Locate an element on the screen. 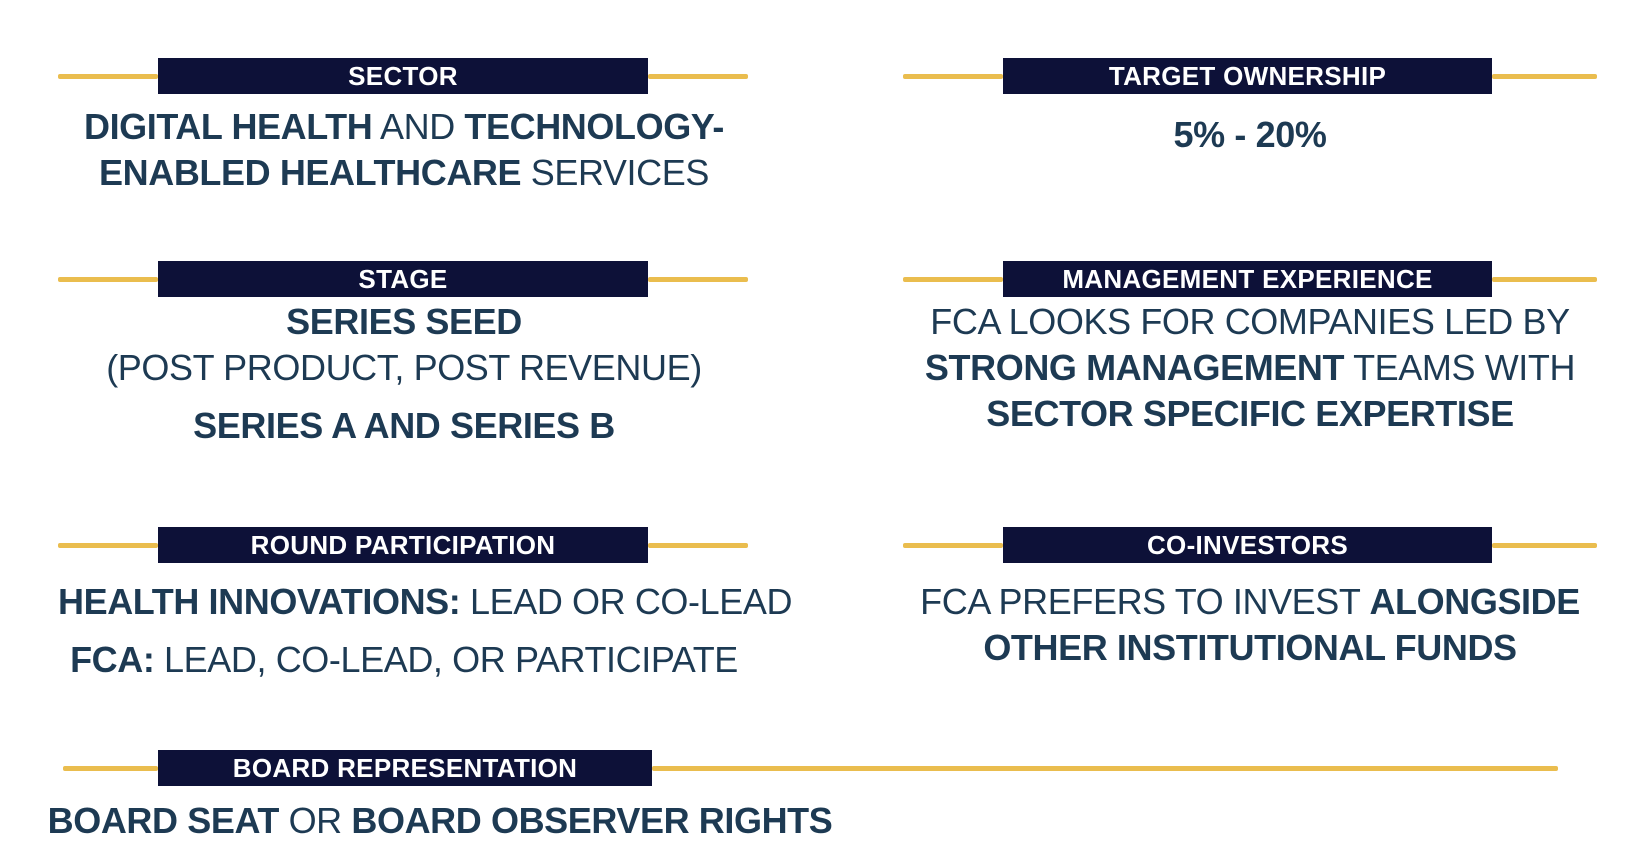 Image resolution: width=1642 pixels, height=860 pixels. body-text-line: OTHER INSTITUTIONAL FUNDS is located at coordinates (1250, 648).